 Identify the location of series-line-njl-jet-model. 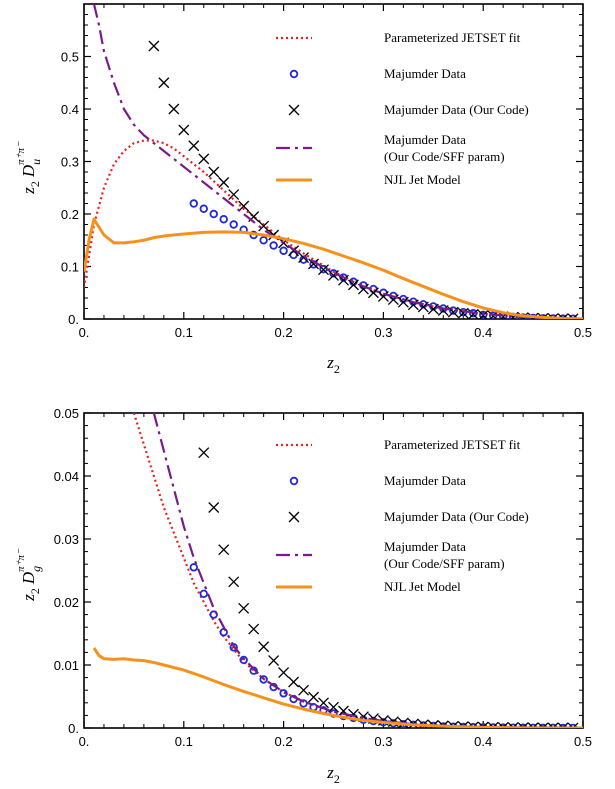
(333, 268).